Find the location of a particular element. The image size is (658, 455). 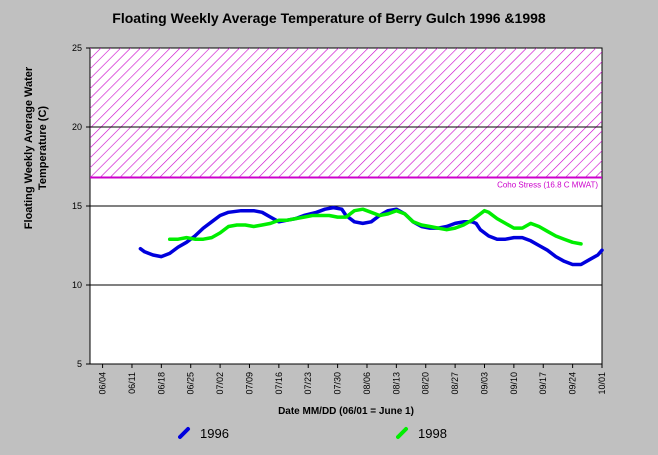

y-tick-label: 10 is located at coordinates (77, 285).